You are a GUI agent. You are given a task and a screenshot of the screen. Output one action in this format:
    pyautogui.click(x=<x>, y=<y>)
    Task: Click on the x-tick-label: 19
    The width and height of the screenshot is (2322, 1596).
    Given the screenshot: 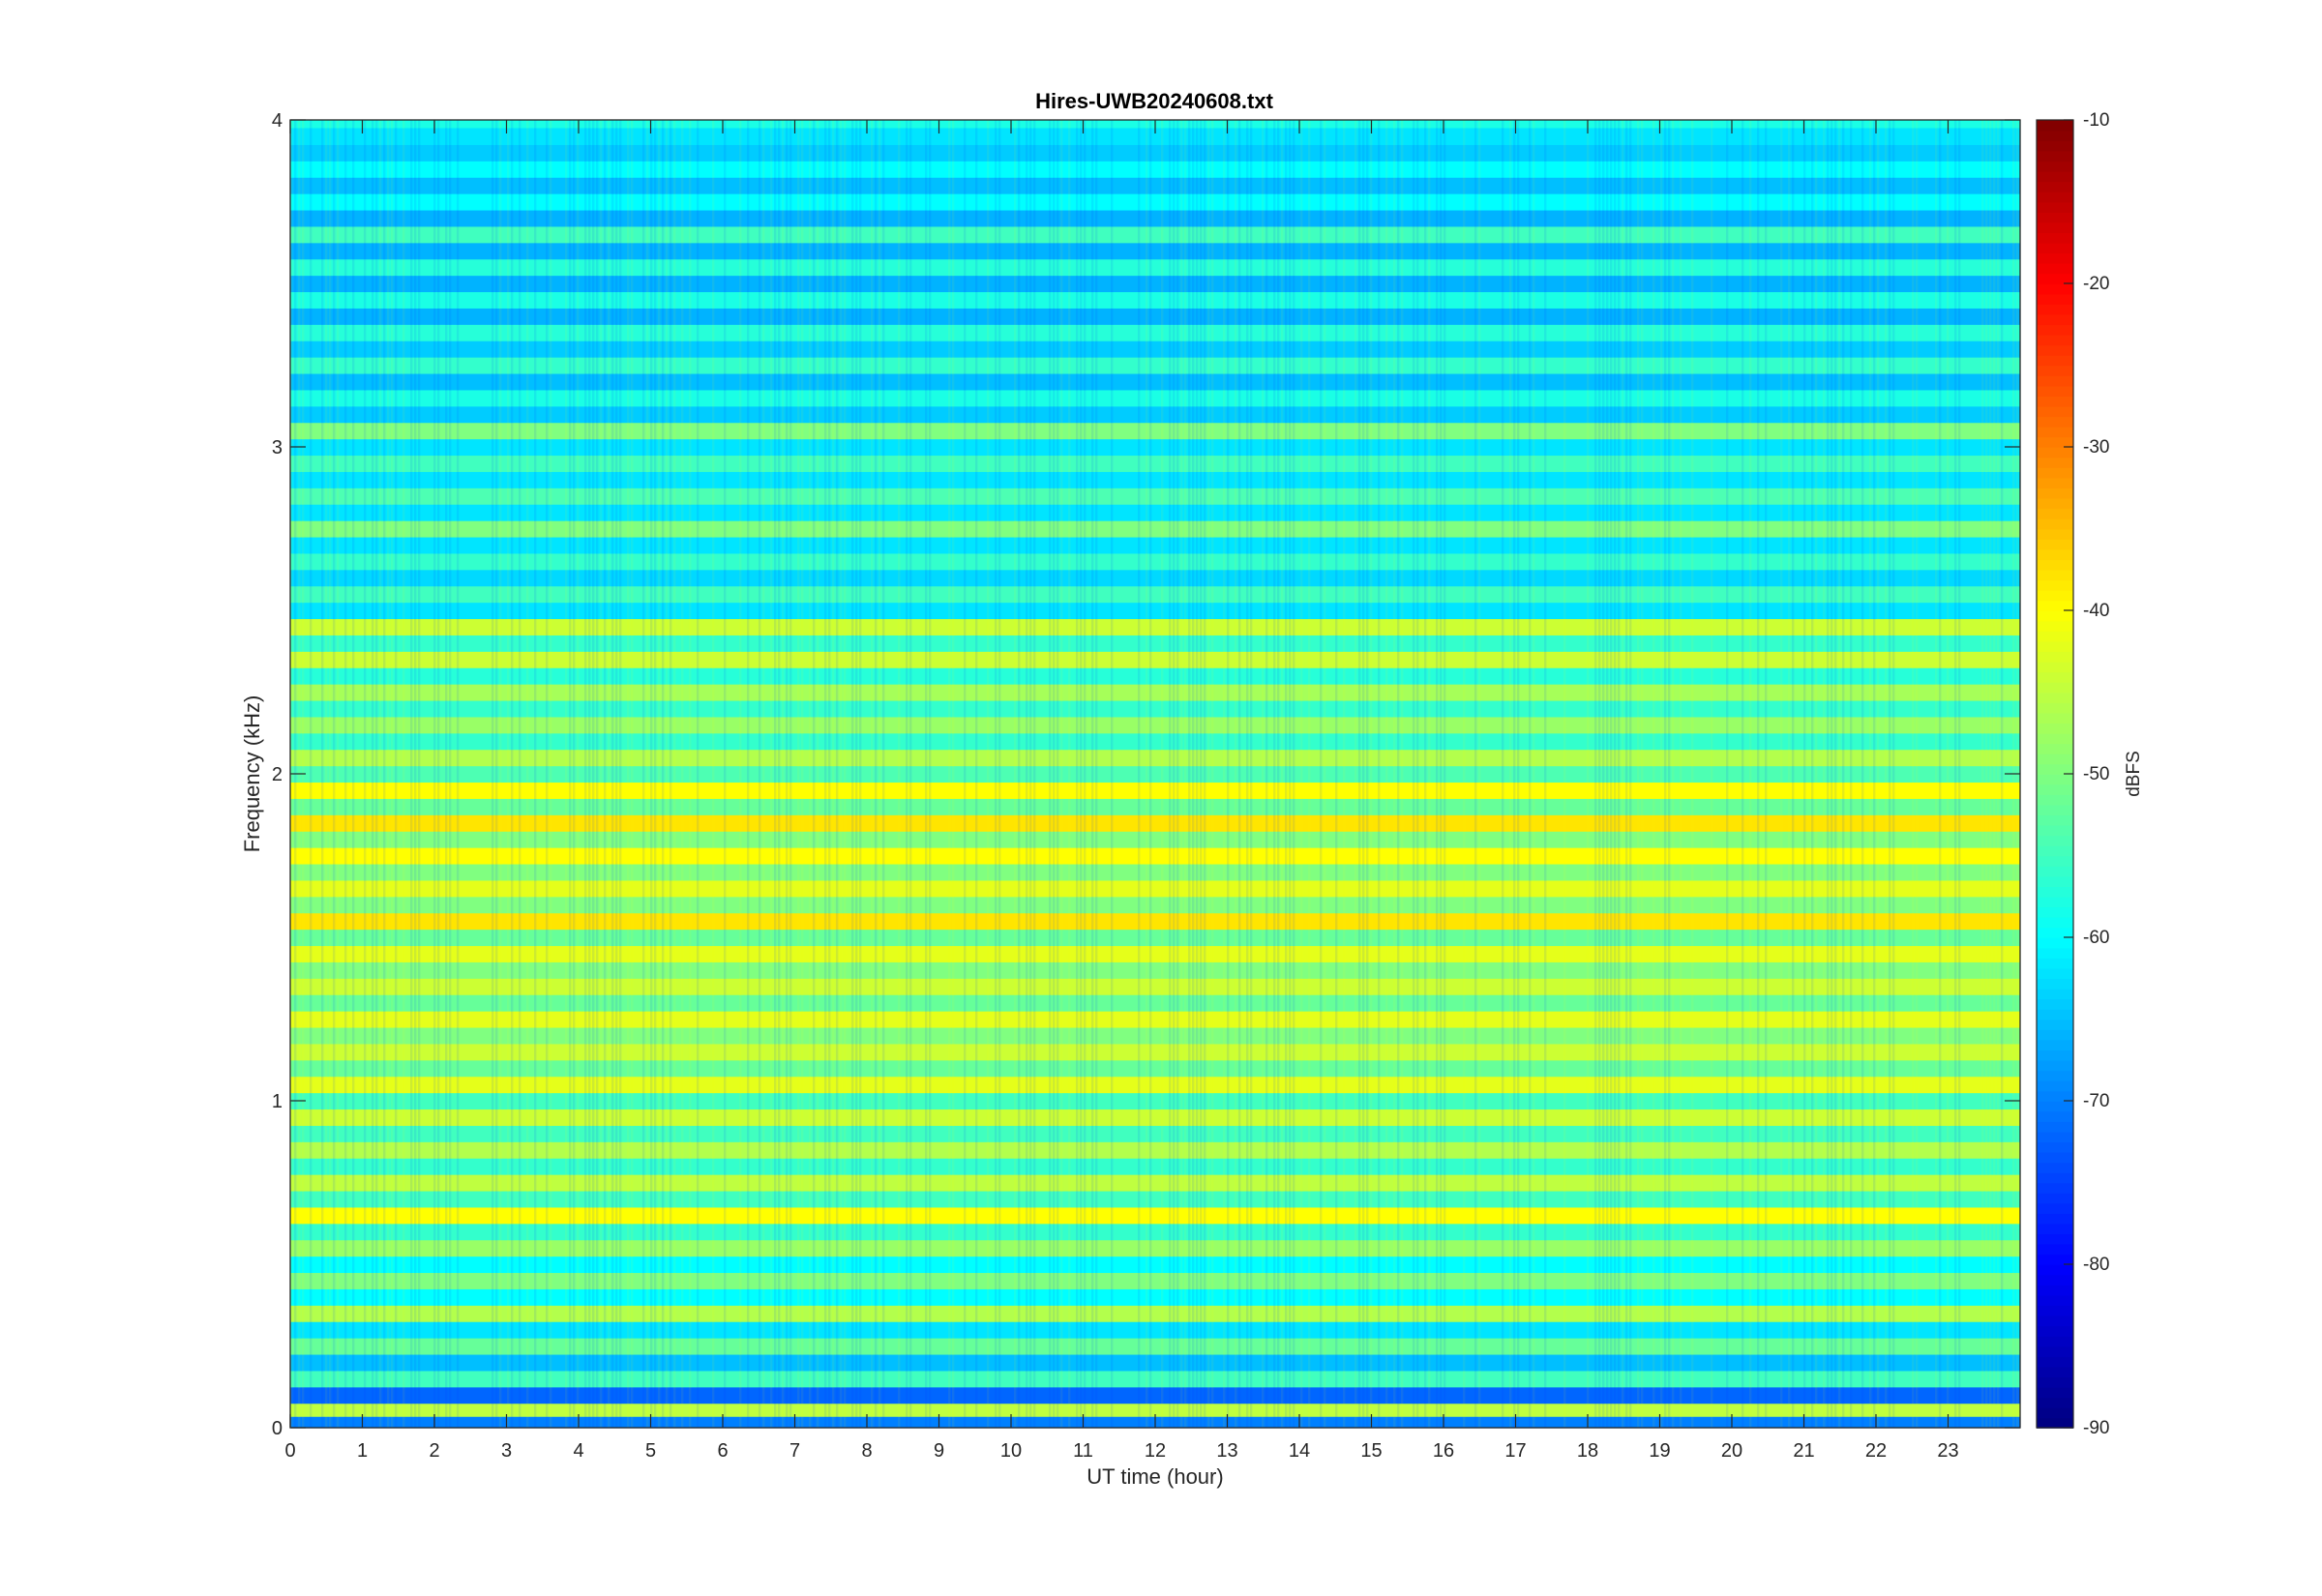 What is the action you would take?
    pyautogui.click(x=1659, y=1451)
    